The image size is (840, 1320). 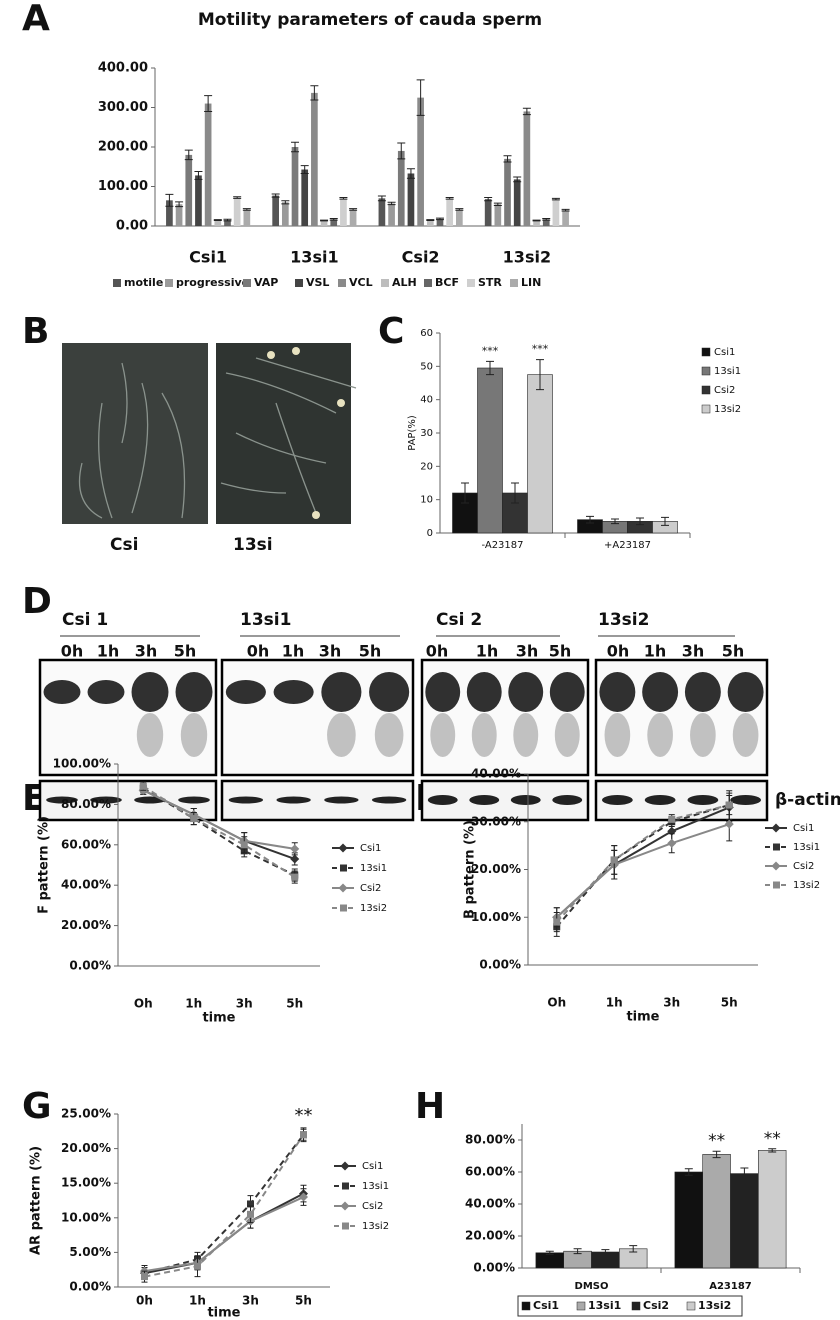 What do you see at coordinates (317, 282) in the screenshot?
I see `legend-label: VSL` at bounding box center [317, 282].